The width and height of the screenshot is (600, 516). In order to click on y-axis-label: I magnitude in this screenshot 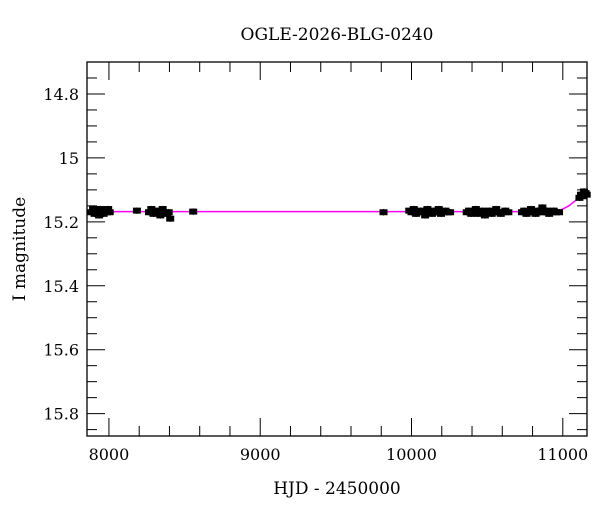, I will do `click(20, 249)`.